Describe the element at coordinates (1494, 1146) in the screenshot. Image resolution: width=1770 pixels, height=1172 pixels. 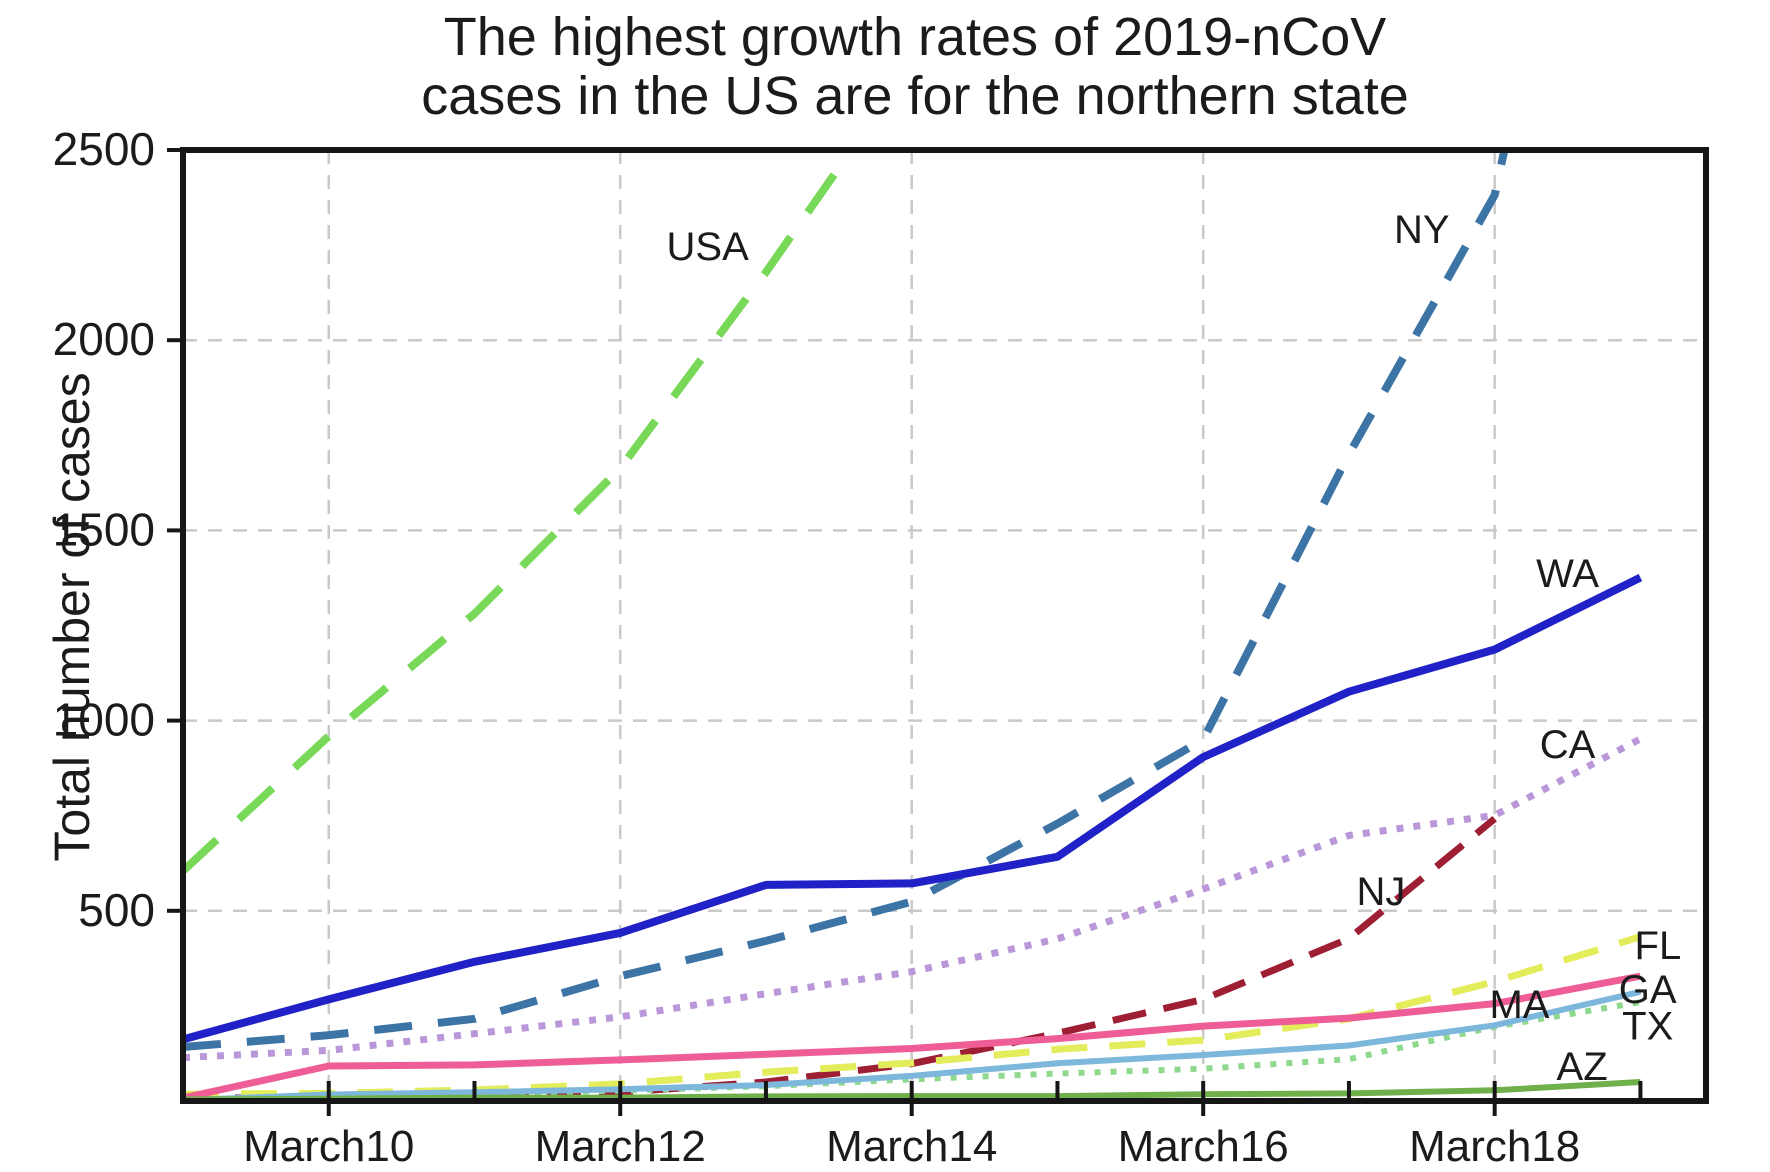
I see `x-tick-label-March18: March18` at that location.